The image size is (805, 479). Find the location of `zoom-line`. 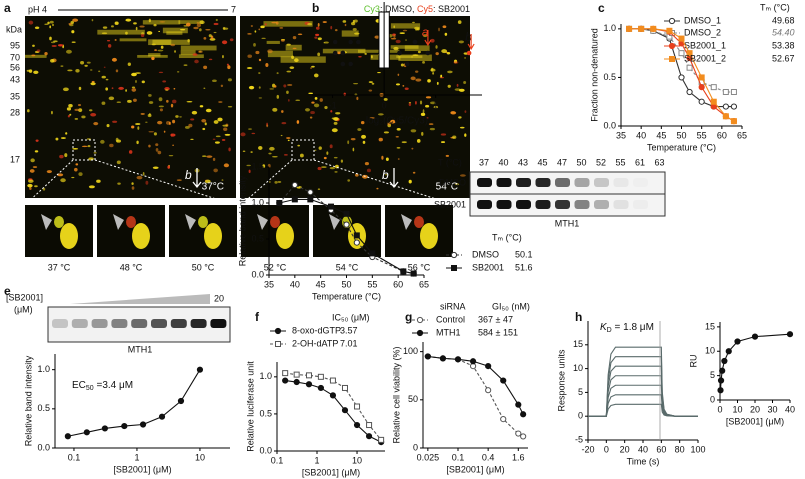

zoom-line is located at coordinates (384, 182).